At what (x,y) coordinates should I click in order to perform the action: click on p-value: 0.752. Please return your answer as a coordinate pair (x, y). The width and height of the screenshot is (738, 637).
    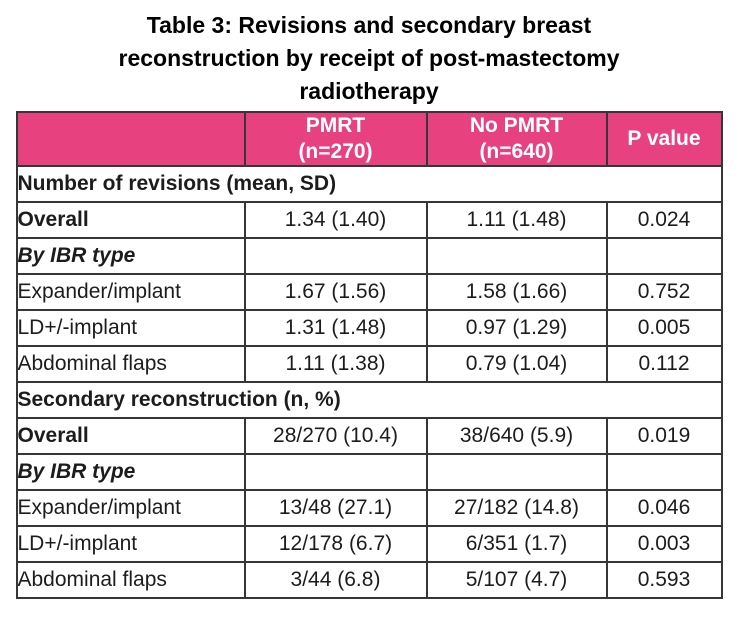
    Looking at the image, I should click on (664, 292).